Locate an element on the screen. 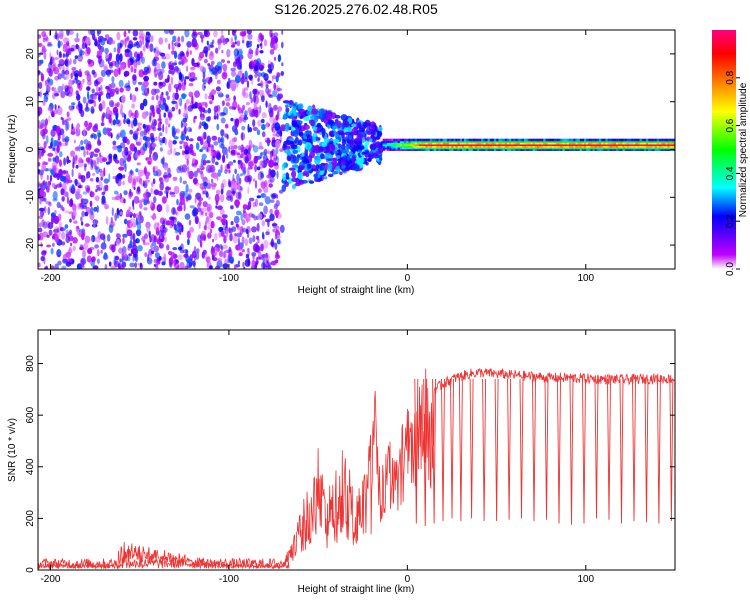  snr-dip is located at coordinates (471, 448).